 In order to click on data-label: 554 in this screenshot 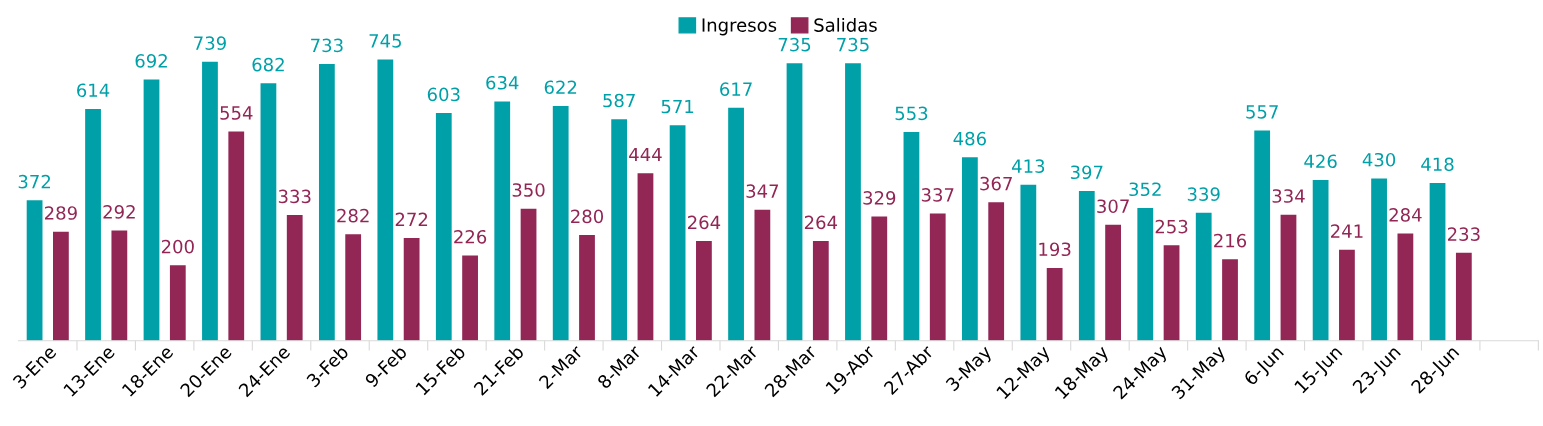, I will do `click(236, 113)`.